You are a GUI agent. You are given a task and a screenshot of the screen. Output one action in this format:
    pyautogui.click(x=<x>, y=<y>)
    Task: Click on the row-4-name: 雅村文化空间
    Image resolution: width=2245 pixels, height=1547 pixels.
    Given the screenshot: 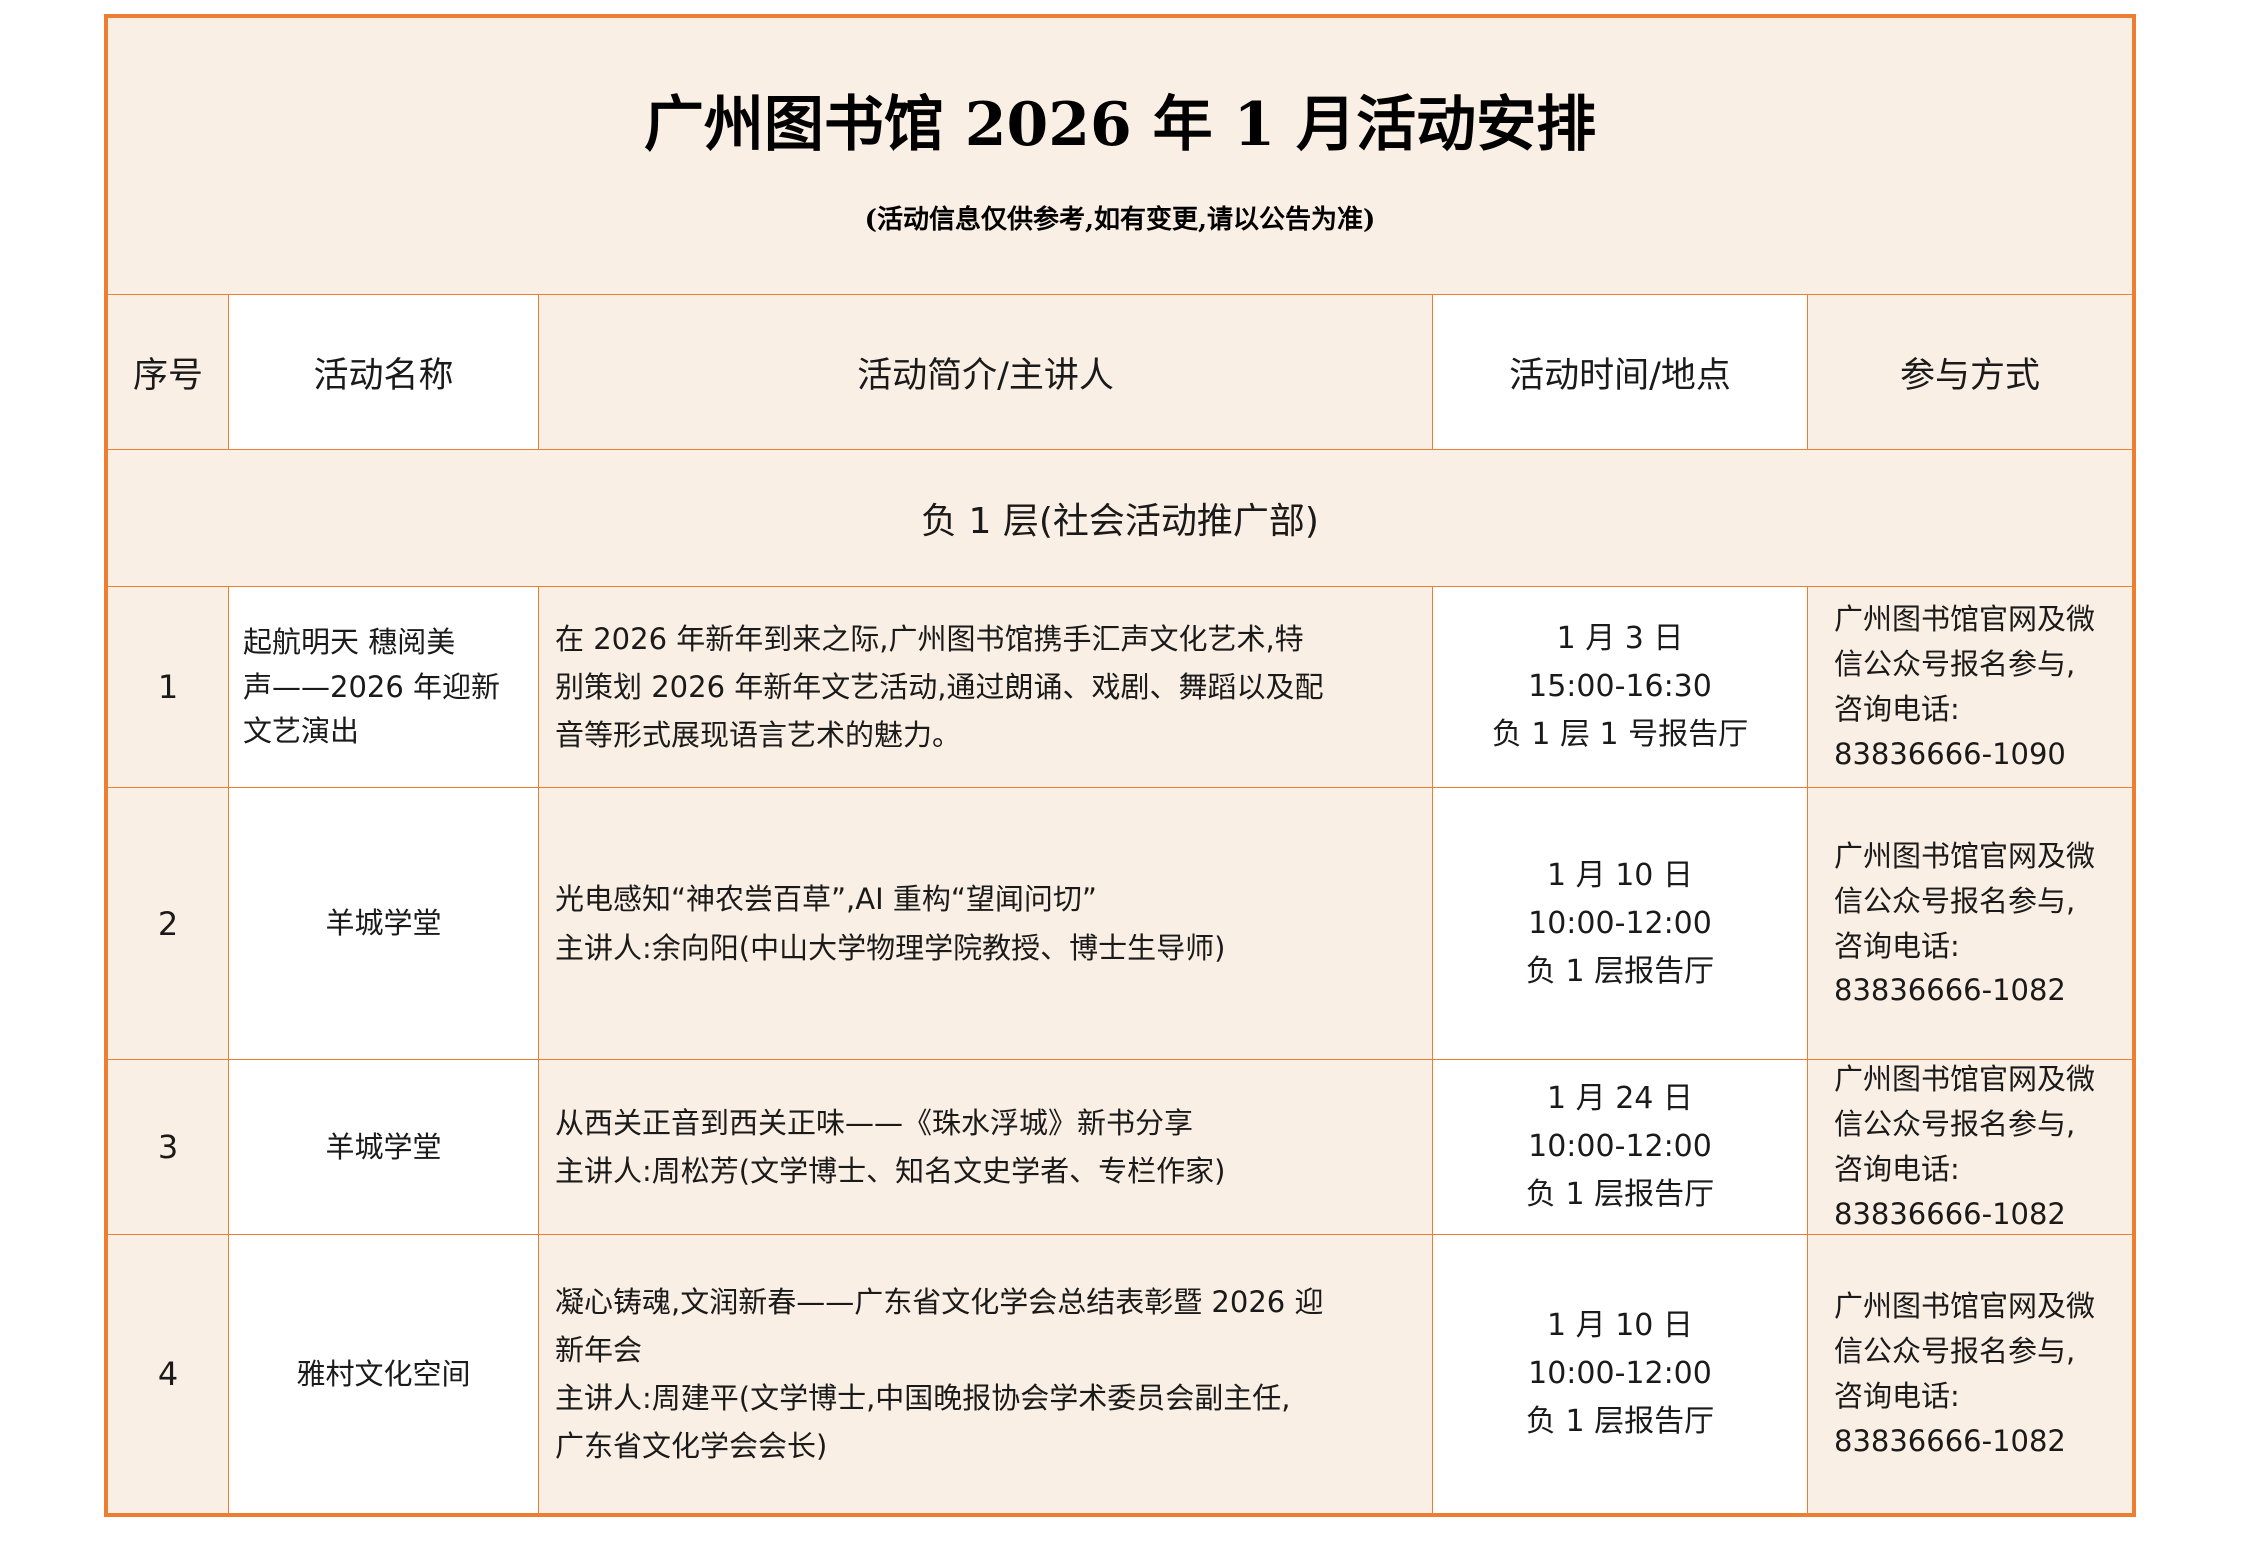 What is the action you would take?
    pyautogui.click(x=383, y=1373)
    